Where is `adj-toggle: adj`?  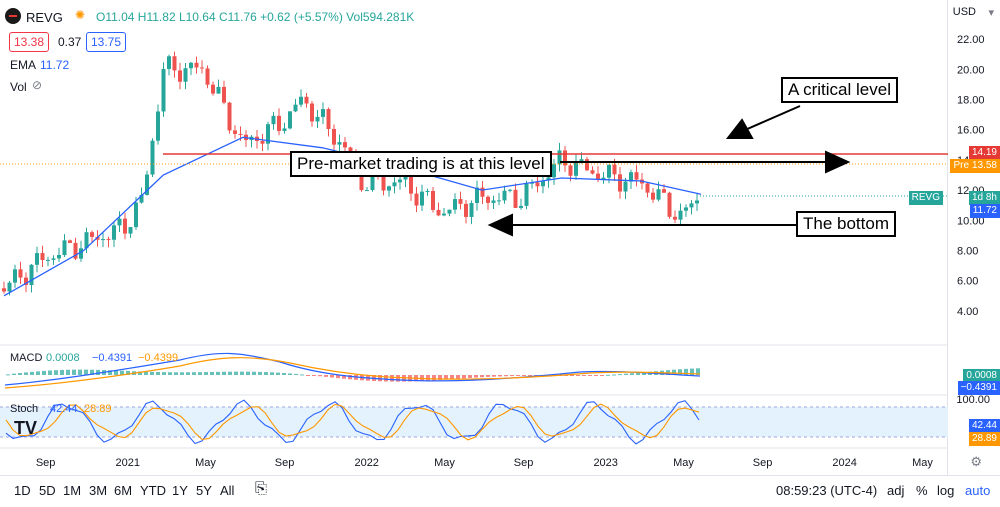
adj-toggle: adj is located at coordinates (896, 490).